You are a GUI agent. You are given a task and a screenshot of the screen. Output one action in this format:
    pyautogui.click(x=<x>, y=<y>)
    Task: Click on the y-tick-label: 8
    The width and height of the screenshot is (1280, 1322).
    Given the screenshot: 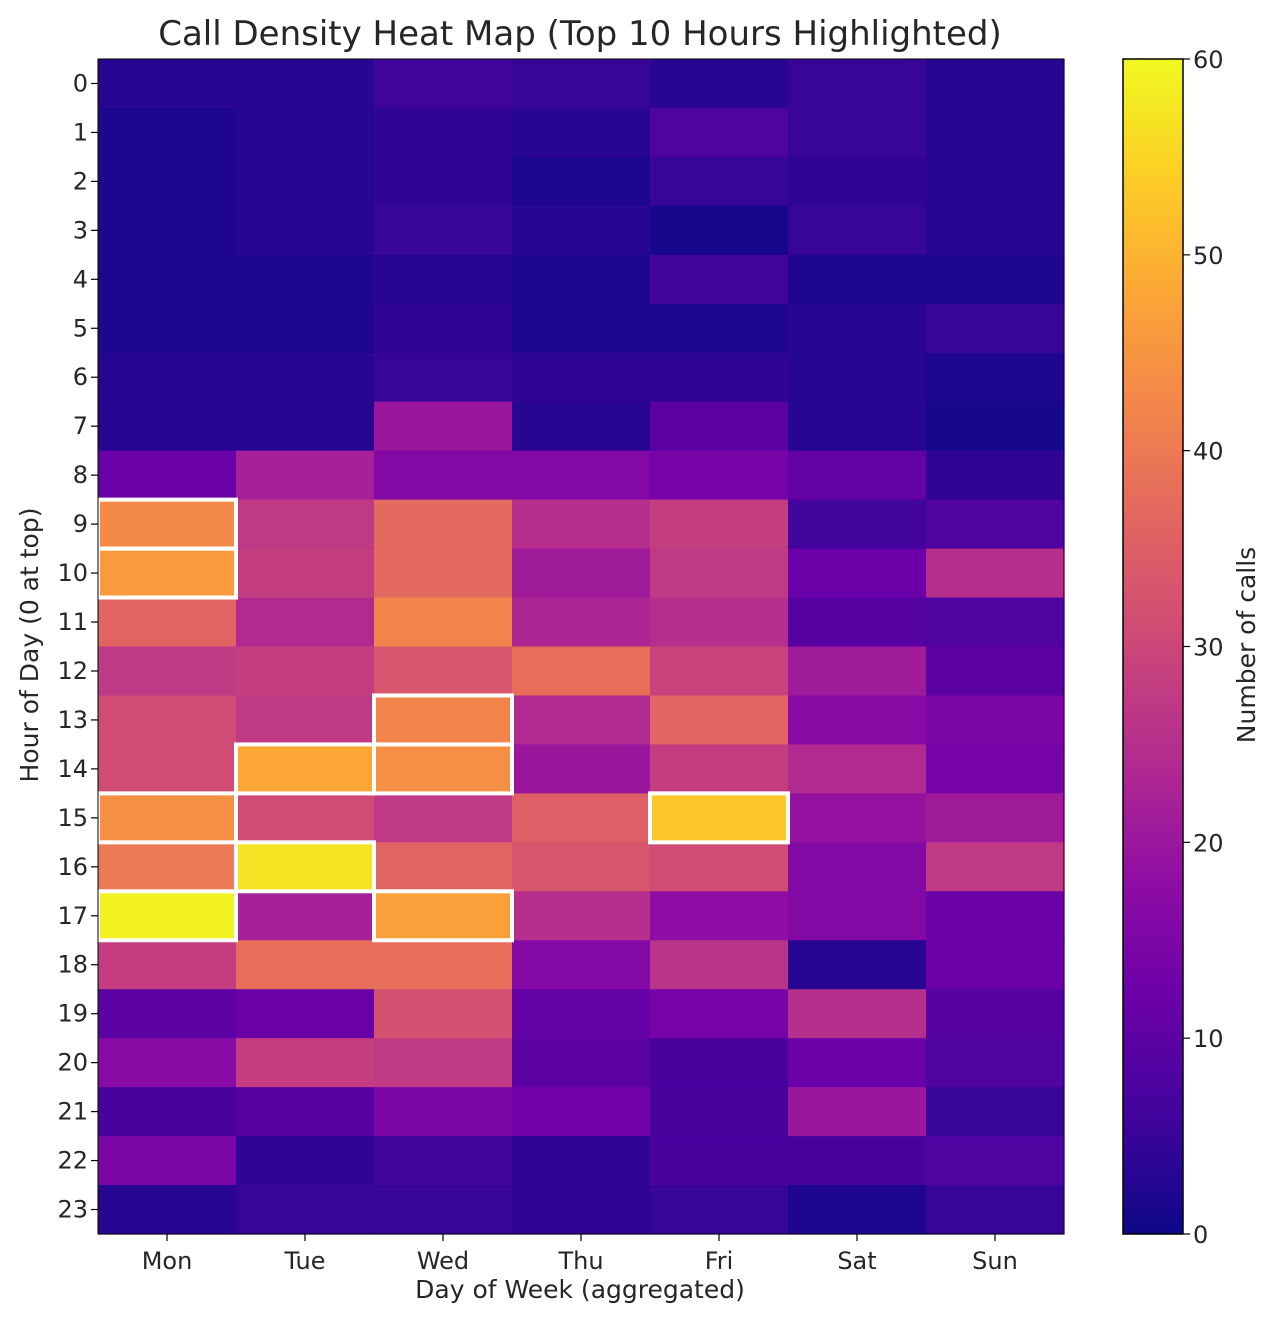 What is the action you would take?
    pyautogui.click(x=80, y=475)
    